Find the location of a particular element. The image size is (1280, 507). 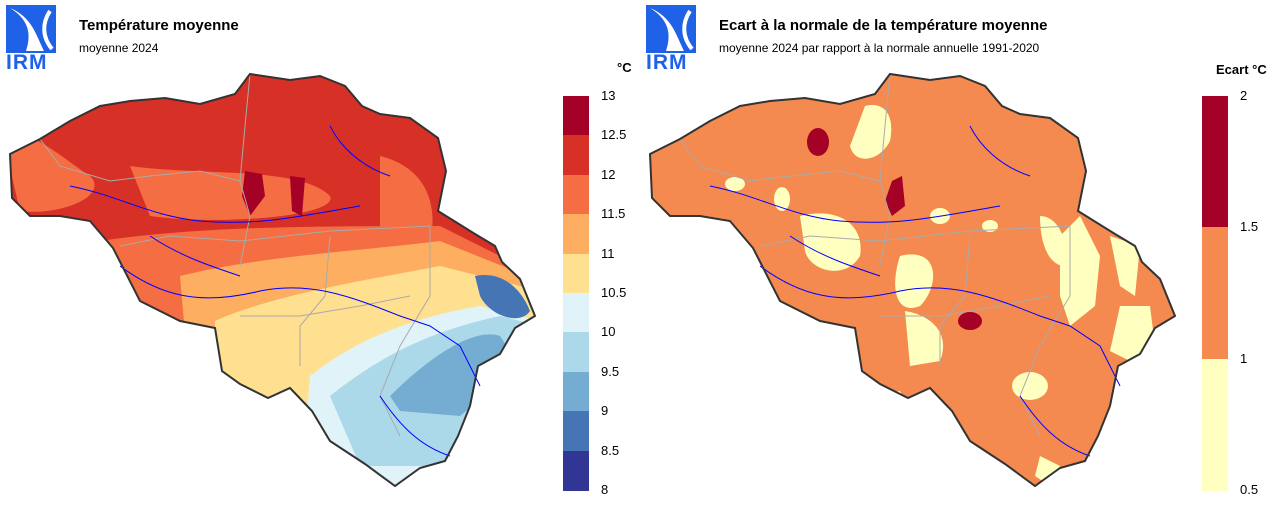

legend-tick-label: 10.5 is located at coordinates (614, 292).